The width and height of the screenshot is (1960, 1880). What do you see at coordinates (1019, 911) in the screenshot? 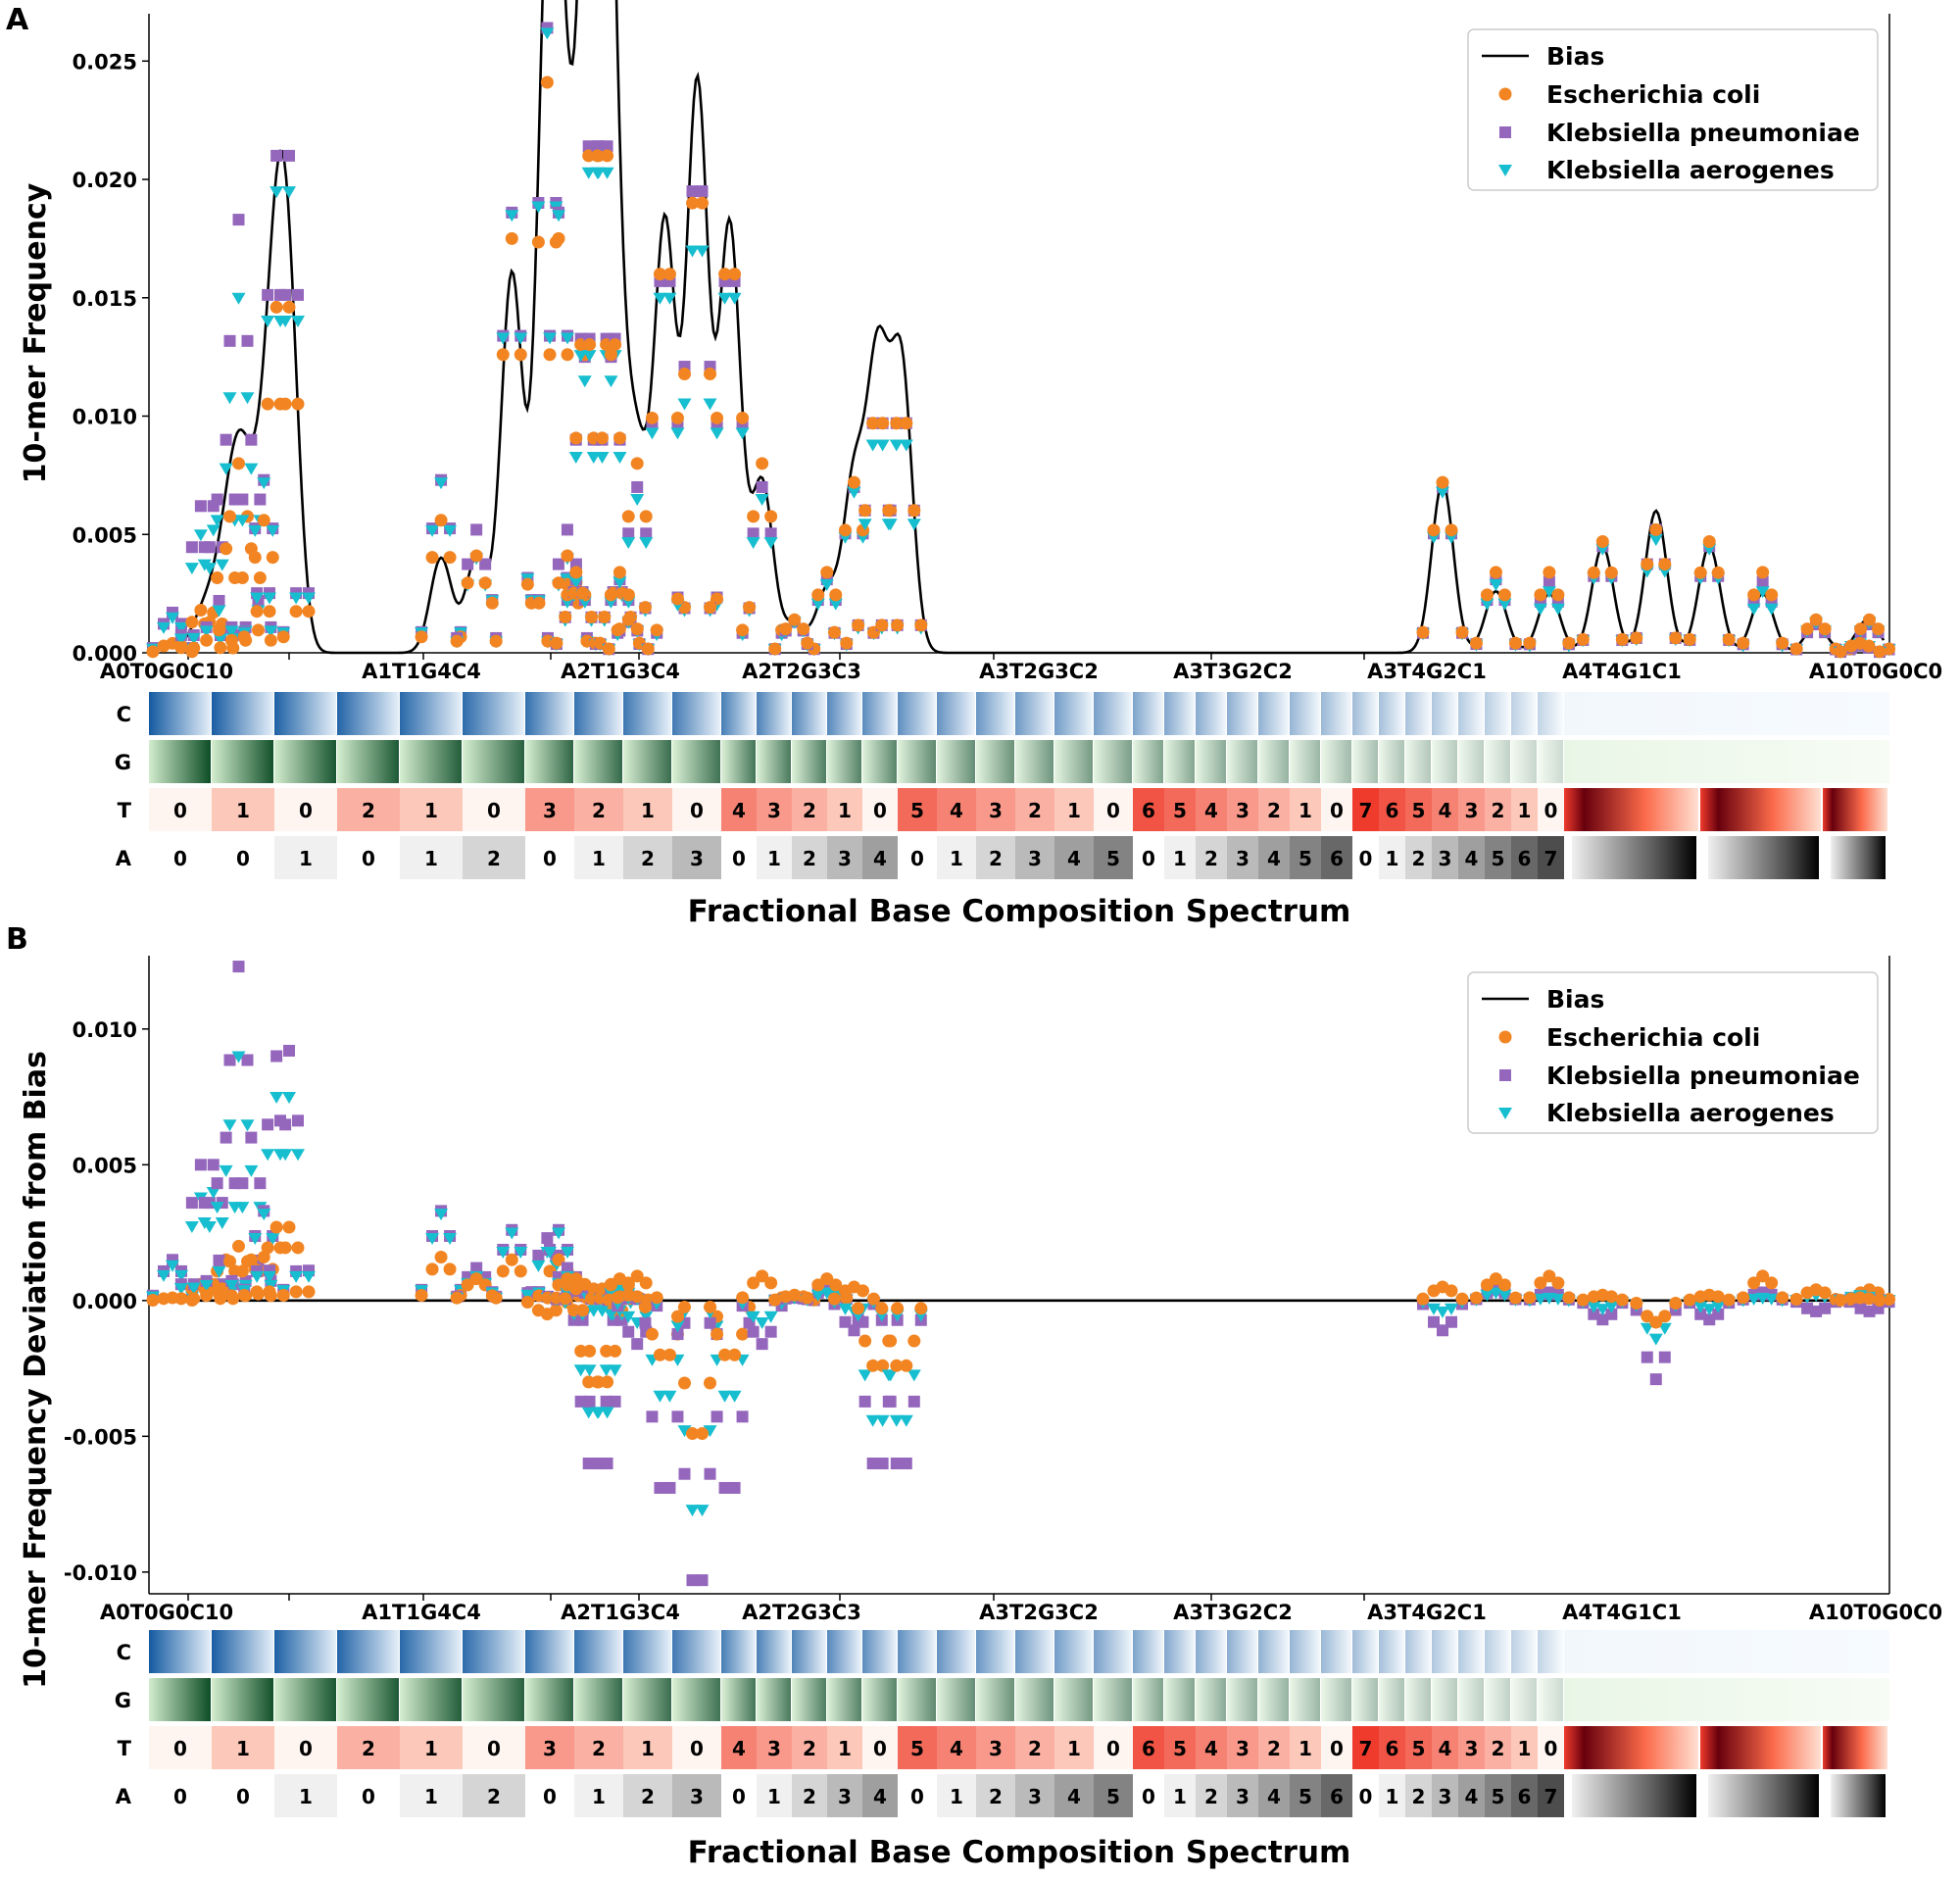
I see `panel-a-x-axis-title: Fractional Base Composition Spectrum` at bounding box center [1019, 911].